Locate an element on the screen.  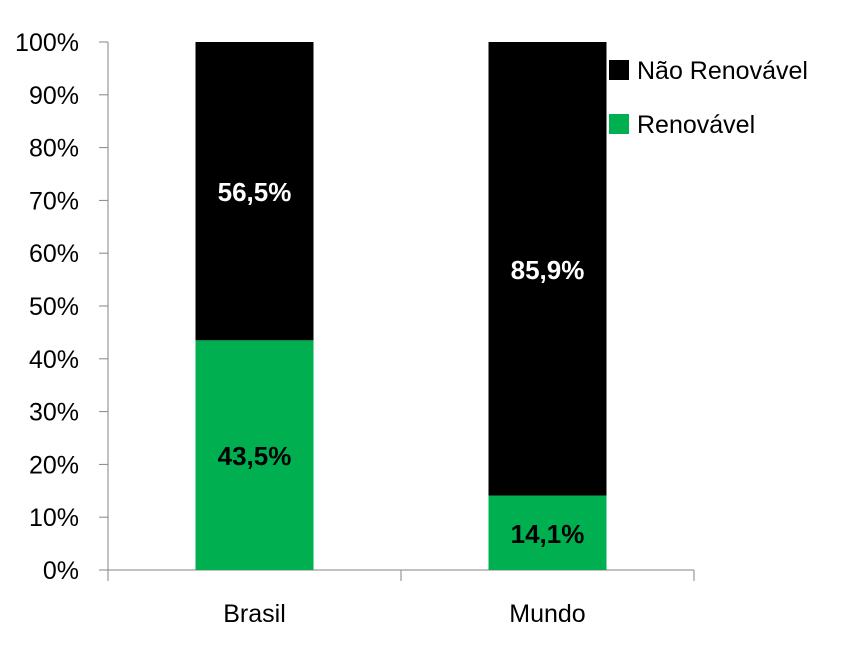
y-tick-label: 70% is located at coordinates (54, 201).